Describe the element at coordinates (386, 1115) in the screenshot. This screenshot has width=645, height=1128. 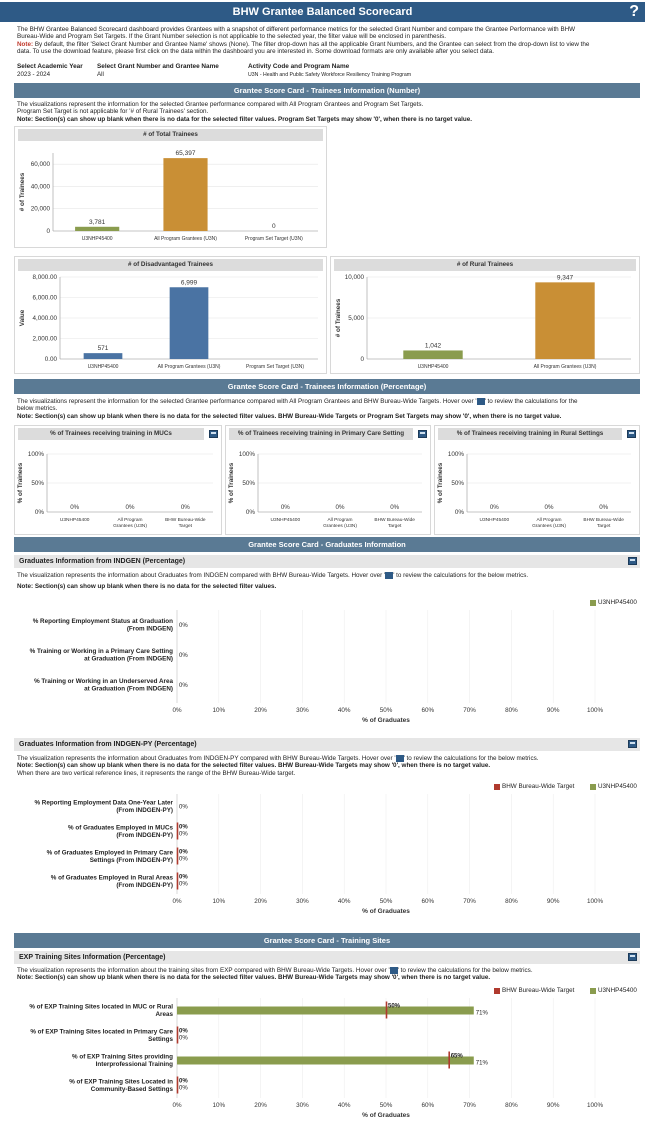
I see `x-axis-title: % of Graduates` at that location.